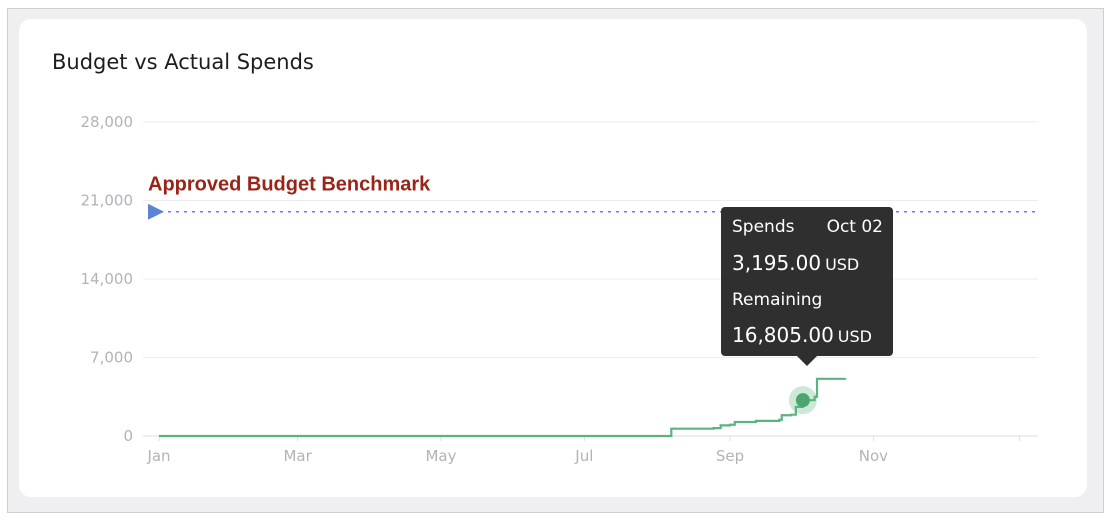 This screenshot has height=522, width=1112. What do you see at coordinates (503, 407) in the screenshot?
I see `spends-series-line` at bounding box center [503, 407].